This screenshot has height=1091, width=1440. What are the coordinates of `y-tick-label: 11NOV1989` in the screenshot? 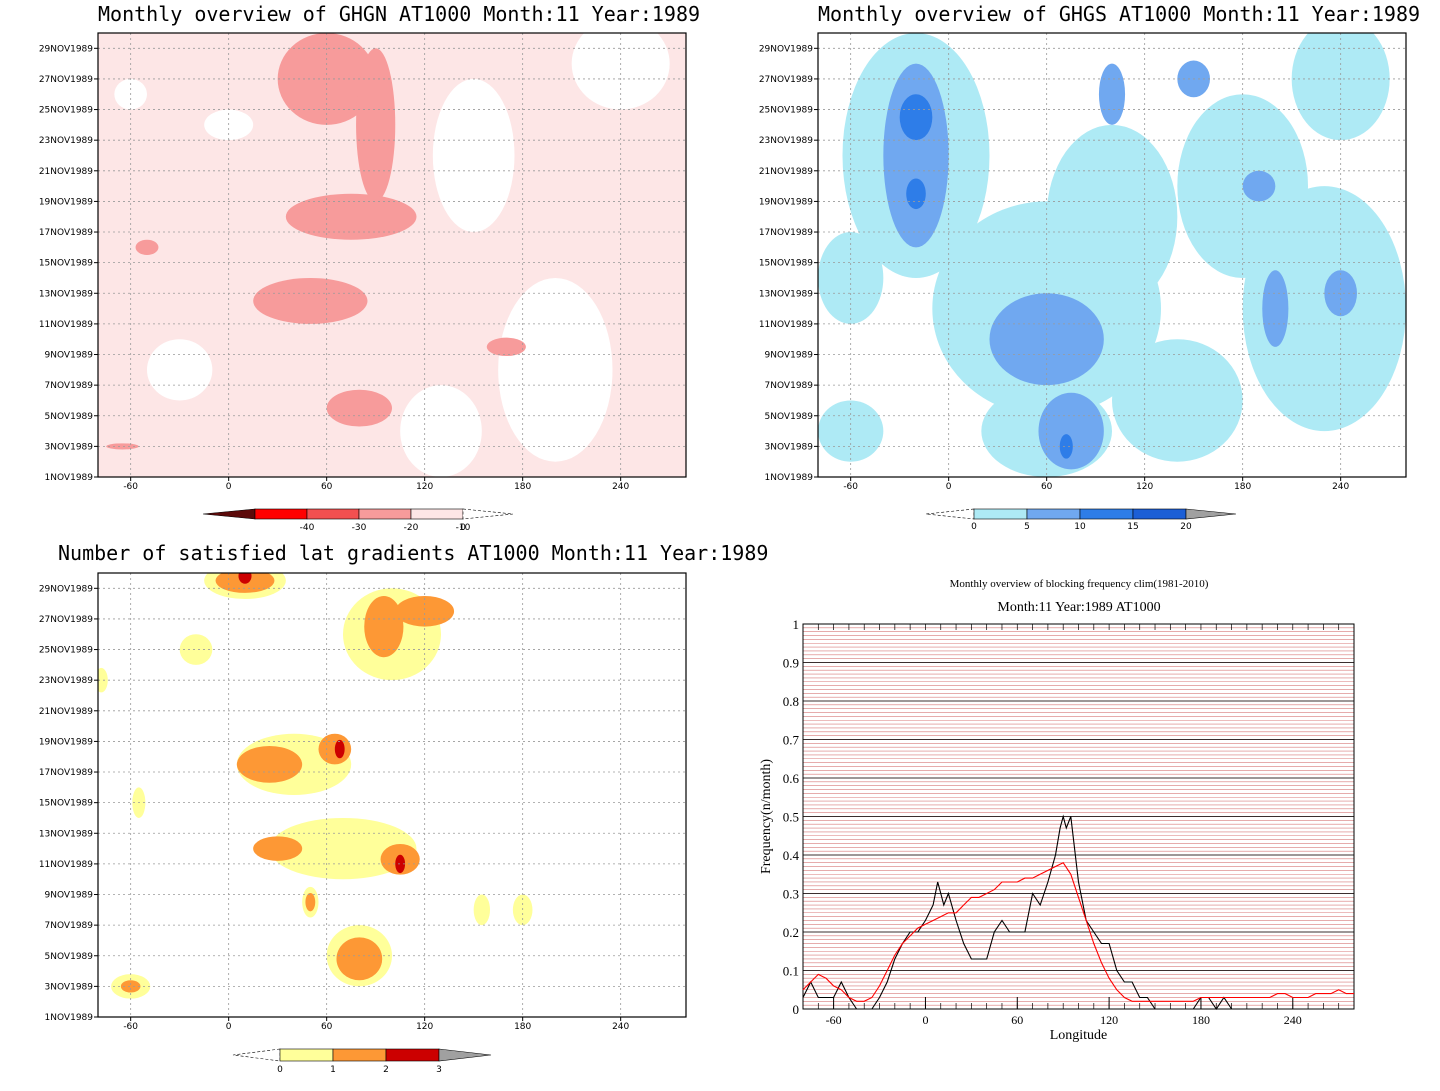 It's located at (786, 325).